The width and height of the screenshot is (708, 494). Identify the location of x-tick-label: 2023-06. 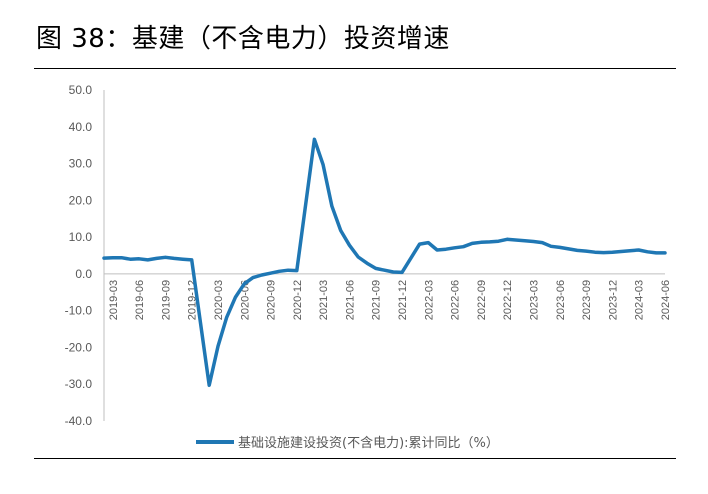
(561, 300).